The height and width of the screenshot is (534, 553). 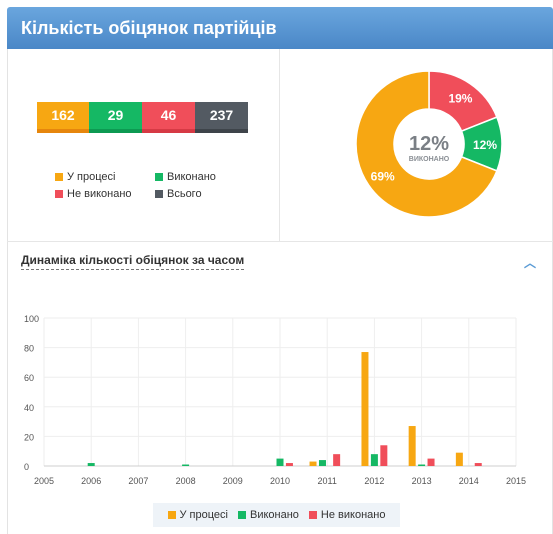 What do you see at coordinates (280, 481) in the screenshot?
I see `x-tick-label: 2010` at bounding box center [280, 481].